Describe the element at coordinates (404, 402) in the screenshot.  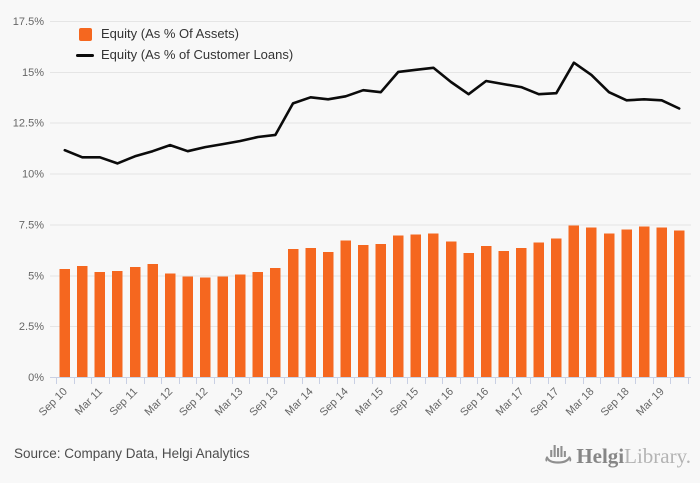
I see `x-tick-label: Sep 15` at that location.